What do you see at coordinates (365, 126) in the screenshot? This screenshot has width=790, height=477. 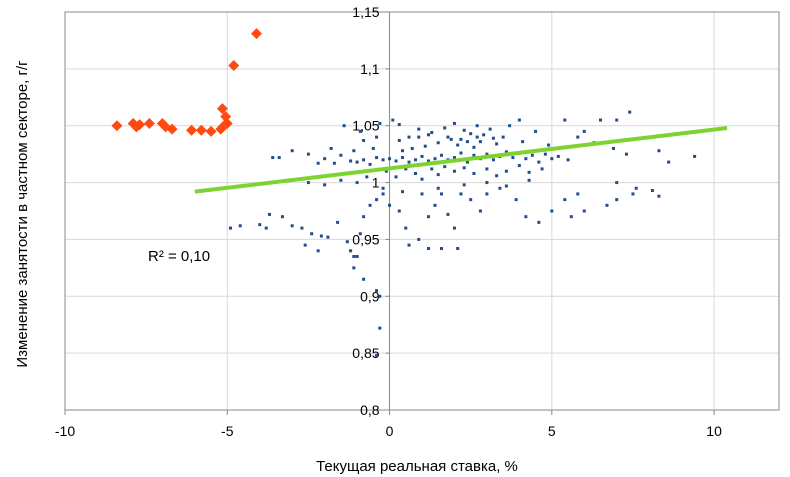 I see `y-tick-label: 1,05` at bounding box center [365, 126].